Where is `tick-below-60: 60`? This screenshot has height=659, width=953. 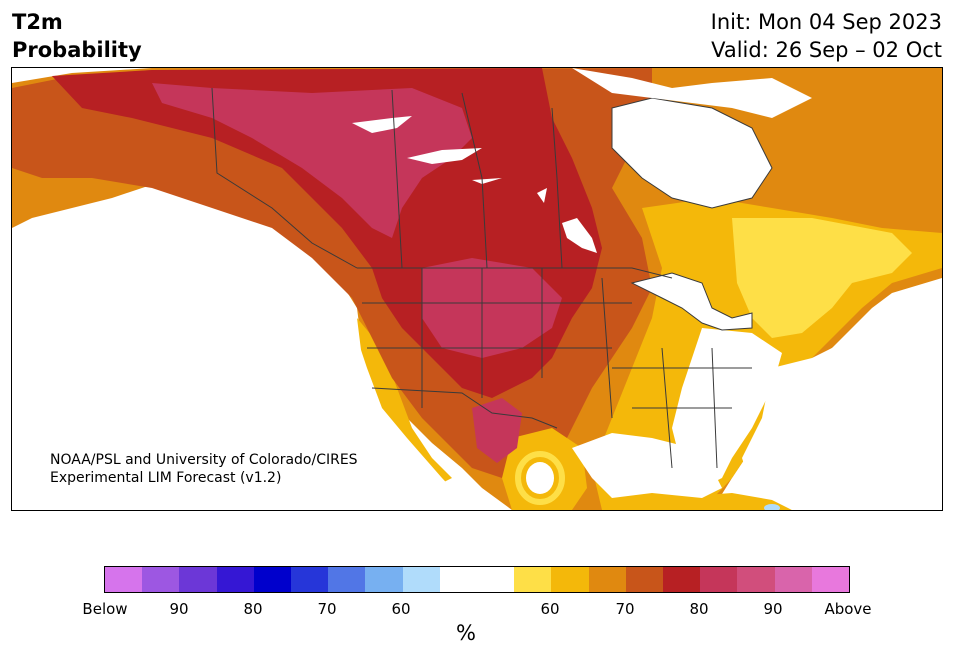
tick-below-60: 60 is located at coordinates (401, 609).